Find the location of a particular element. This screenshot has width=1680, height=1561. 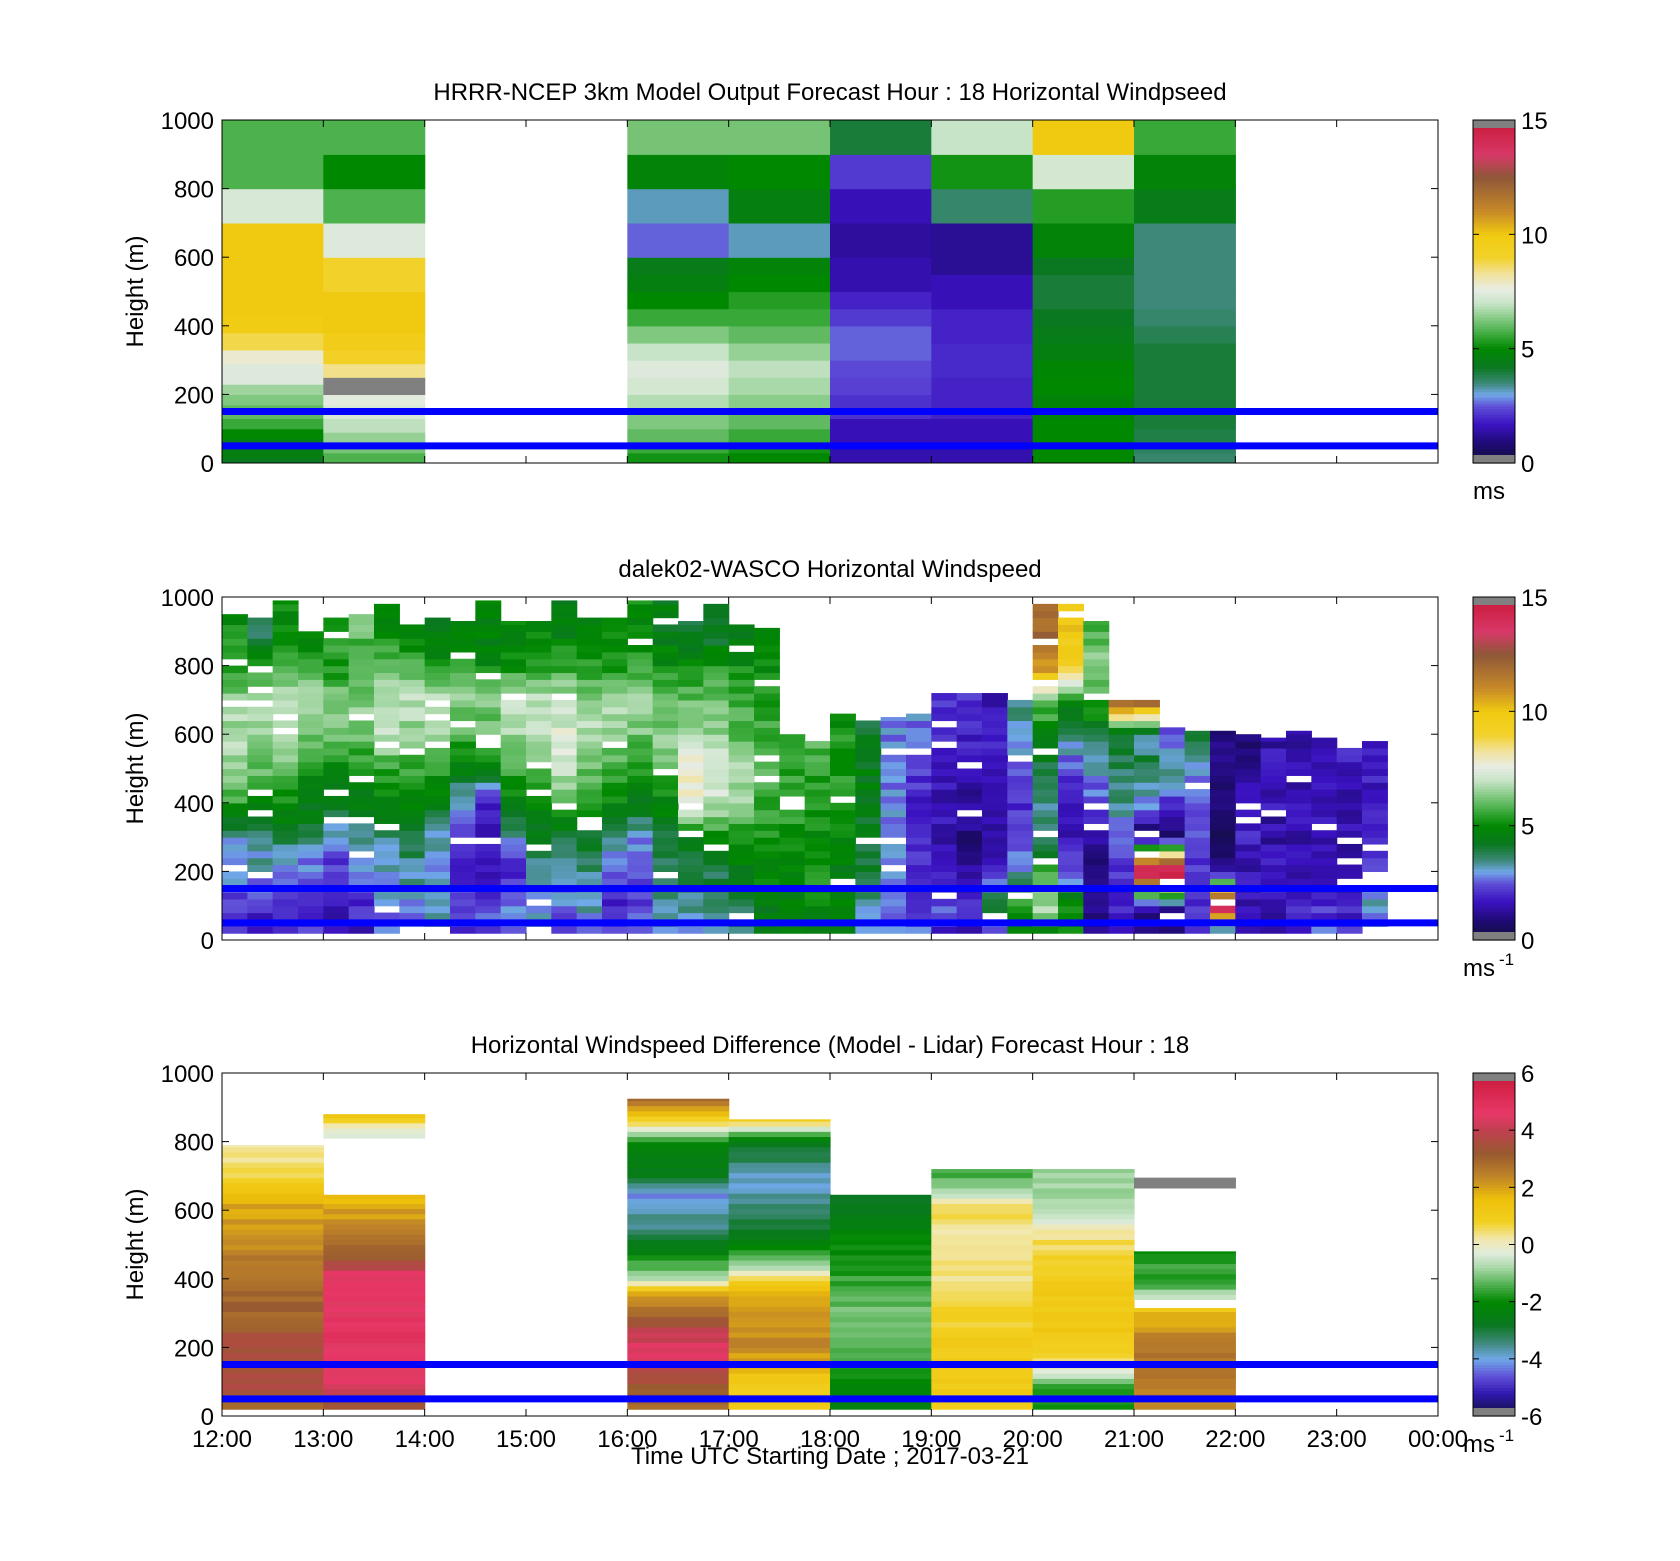

y-tick-label: 1000 is located at coordinates (187, 598).